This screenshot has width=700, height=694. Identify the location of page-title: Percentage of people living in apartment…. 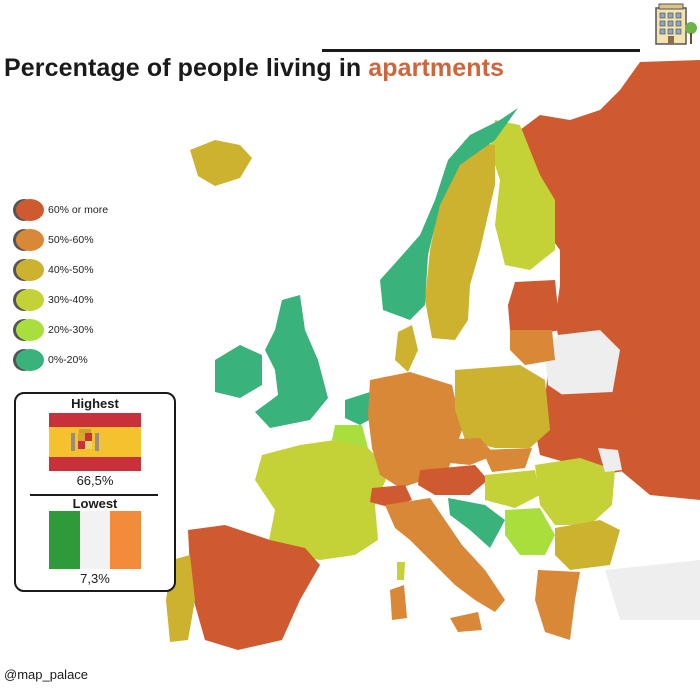
(254, 68).